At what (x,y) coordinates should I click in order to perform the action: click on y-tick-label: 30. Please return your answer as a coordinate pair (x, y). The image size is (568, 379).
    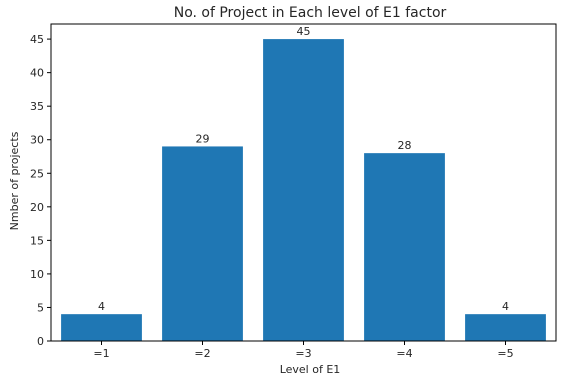
    Looking at the image, I should click on (37, 140).